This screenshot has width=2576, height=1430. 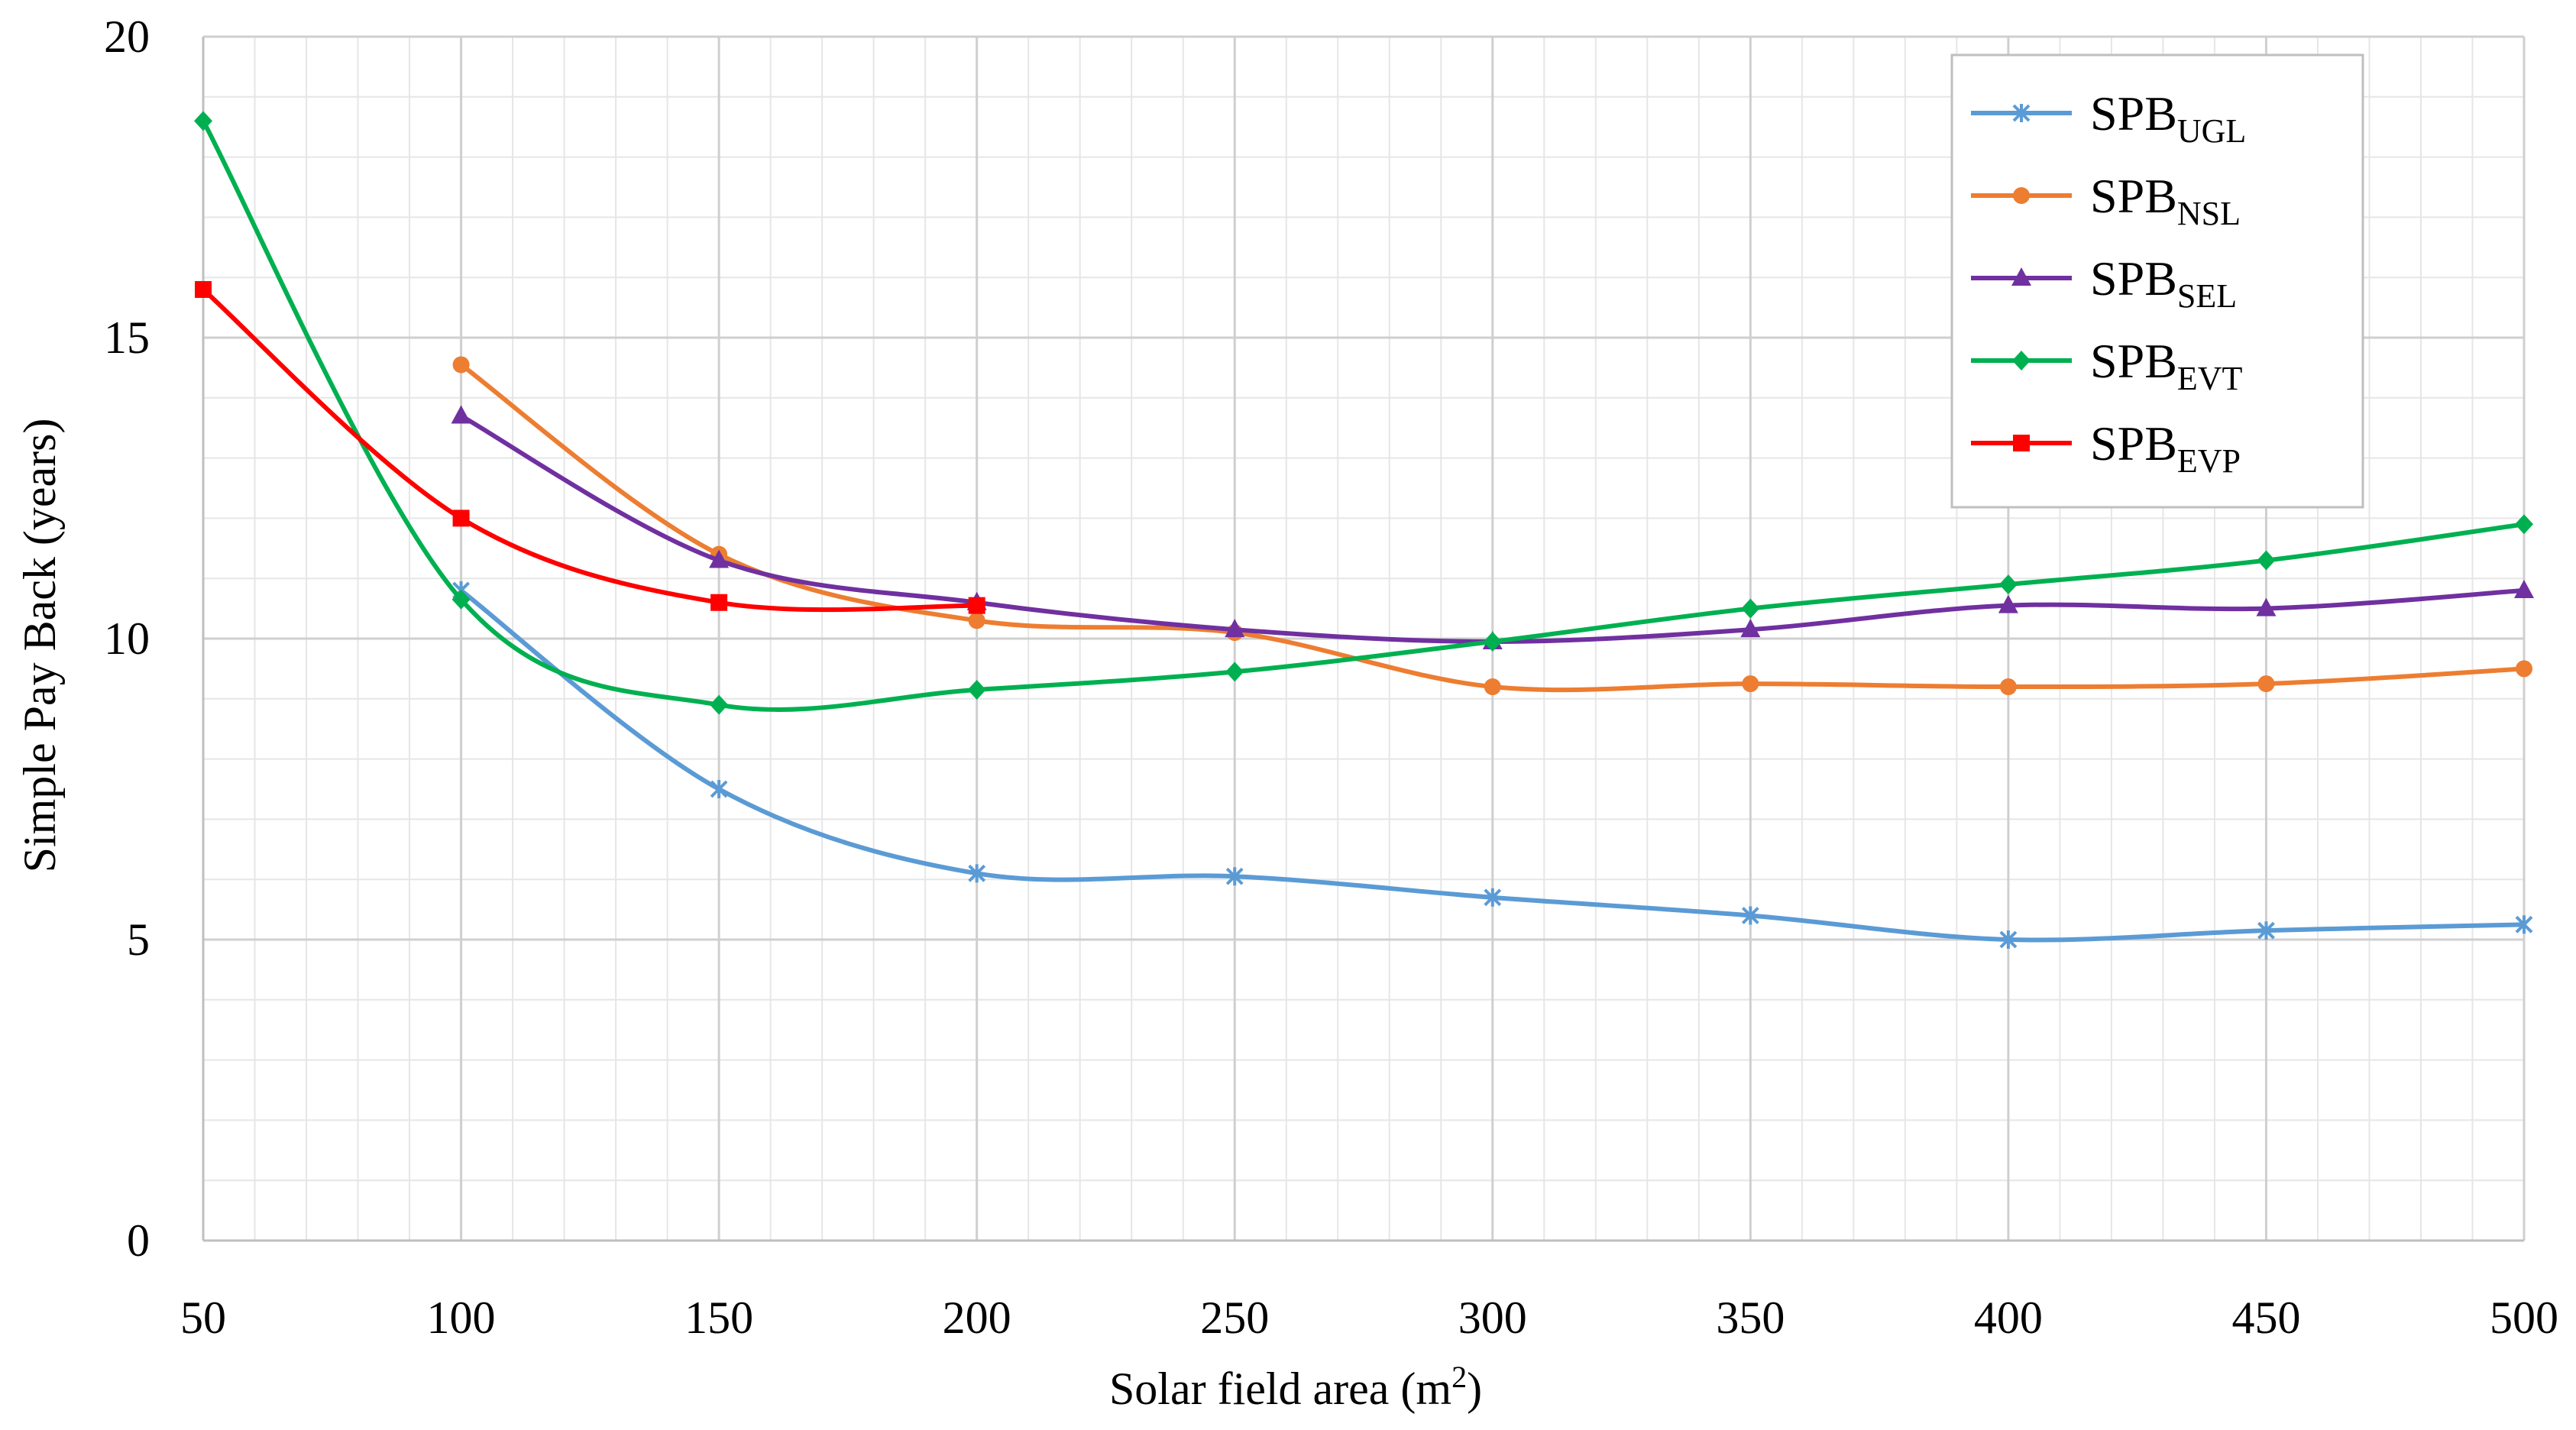 What do you see at coordinates (2524, 1317) in the screenshot?
I see `x-tick-label: 500` at bounding box center [2524, 1317].